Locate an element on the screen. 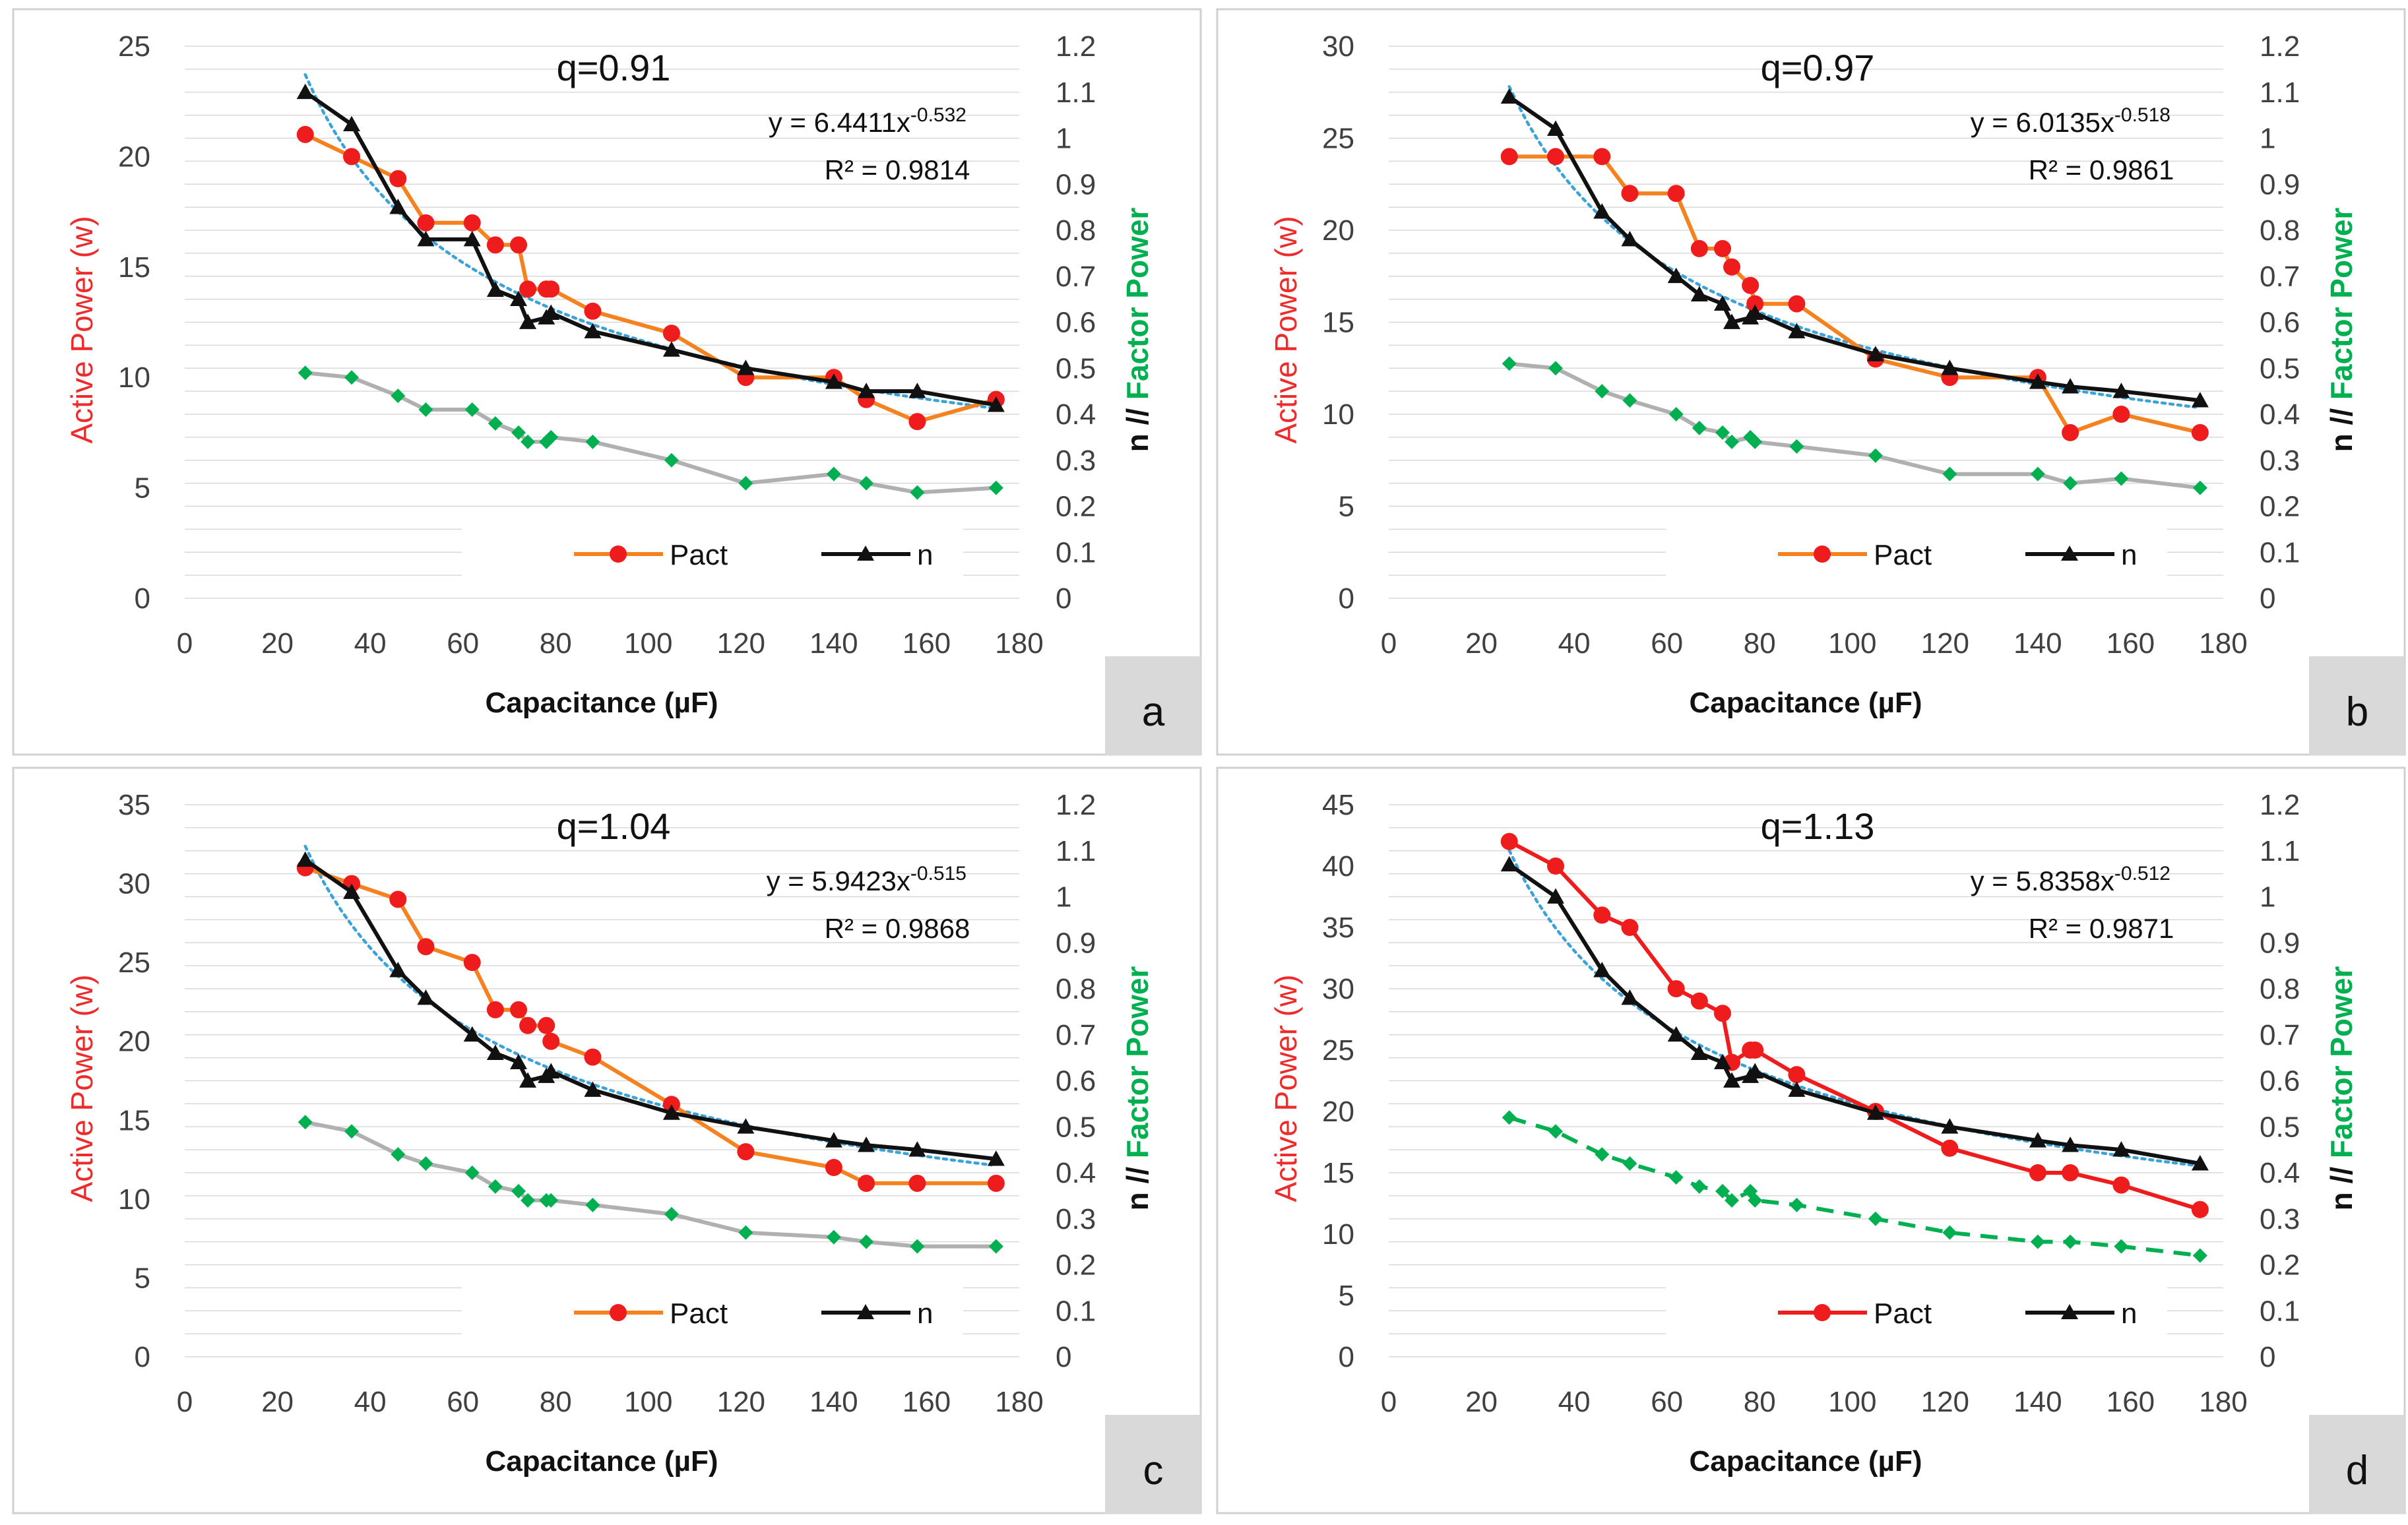 The width and height of the screenshot is (2408, 1525). series-factor-power is located at coordinates (1854, 425).